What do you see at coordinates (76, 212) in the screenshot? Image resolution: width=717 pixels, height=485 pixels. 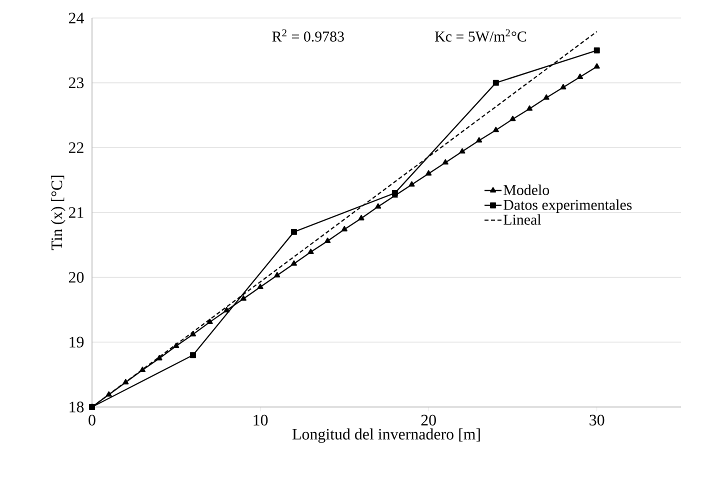 I see `y-tick-label: 21` at bounding box center [76, 212].